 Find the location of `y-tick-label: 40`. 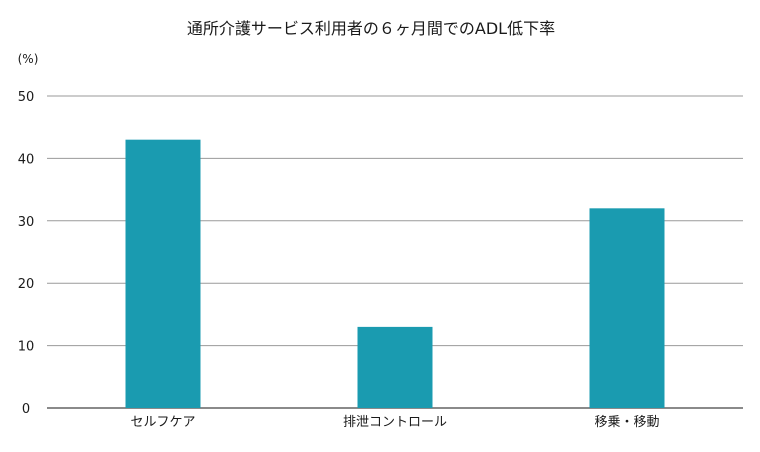

y-tick-label: 40 is located at coordinates (26, 159).